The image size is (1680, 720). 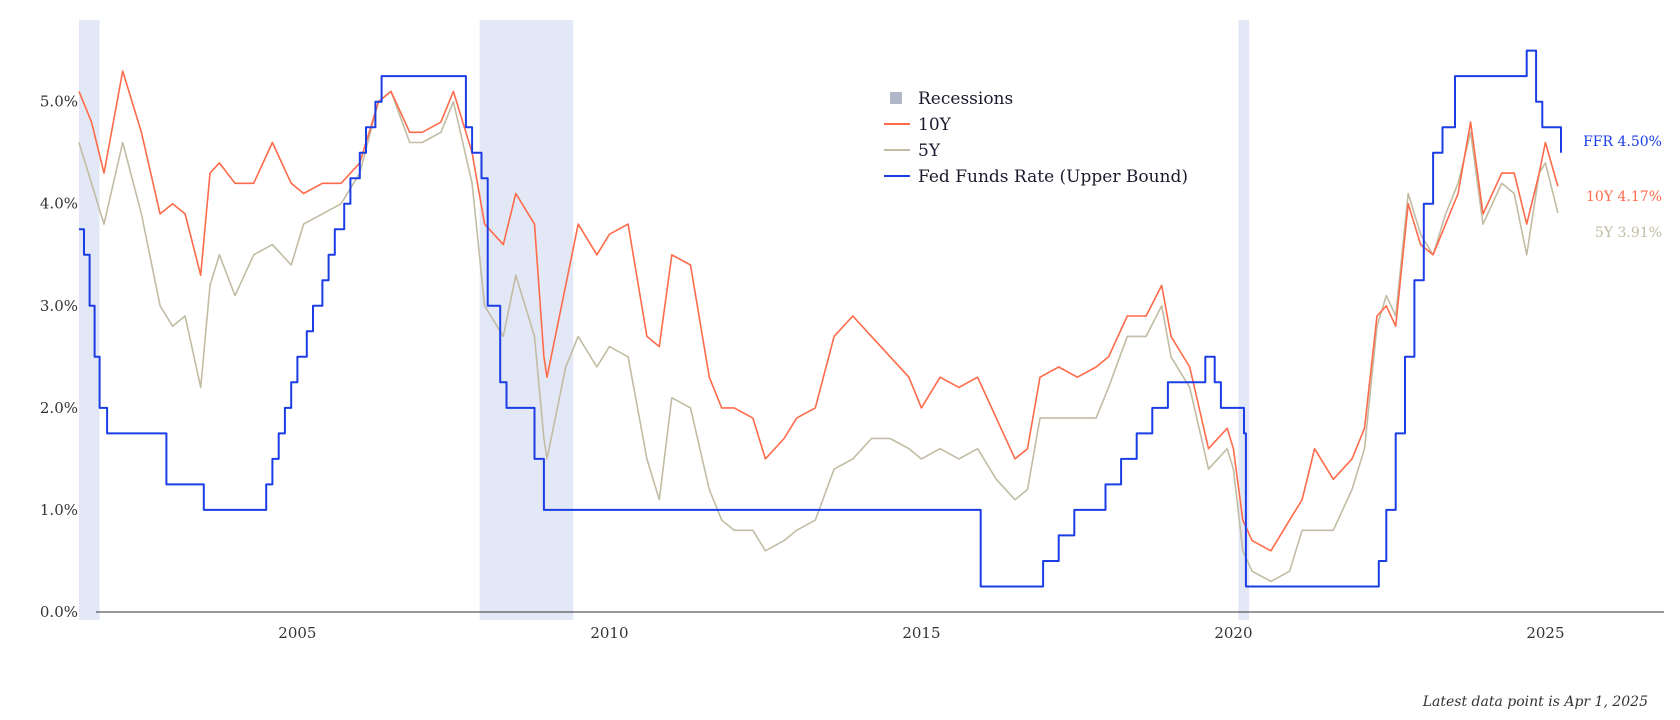 I want to click on y-tick-label: 4.0%, so click(x=59, y=204).